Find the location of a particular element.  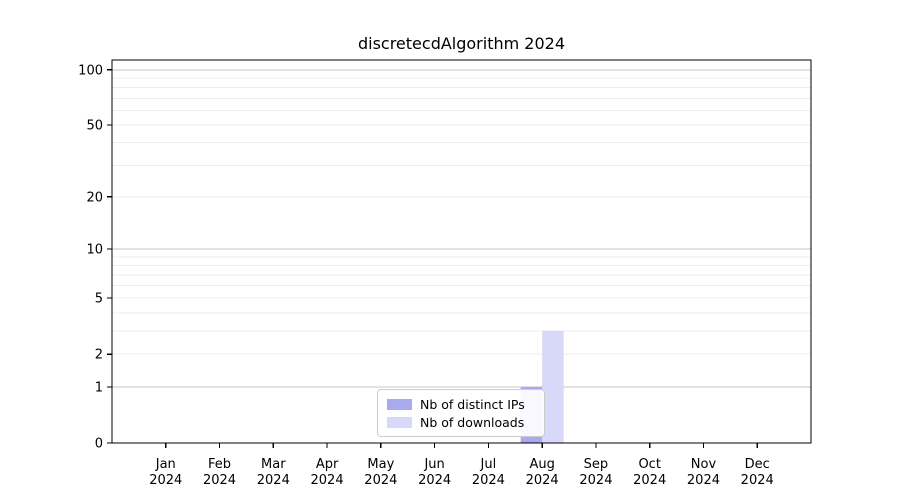

legend-item-distinct-ips: Nb of distinct IPs is located at coordinates (461, 404).